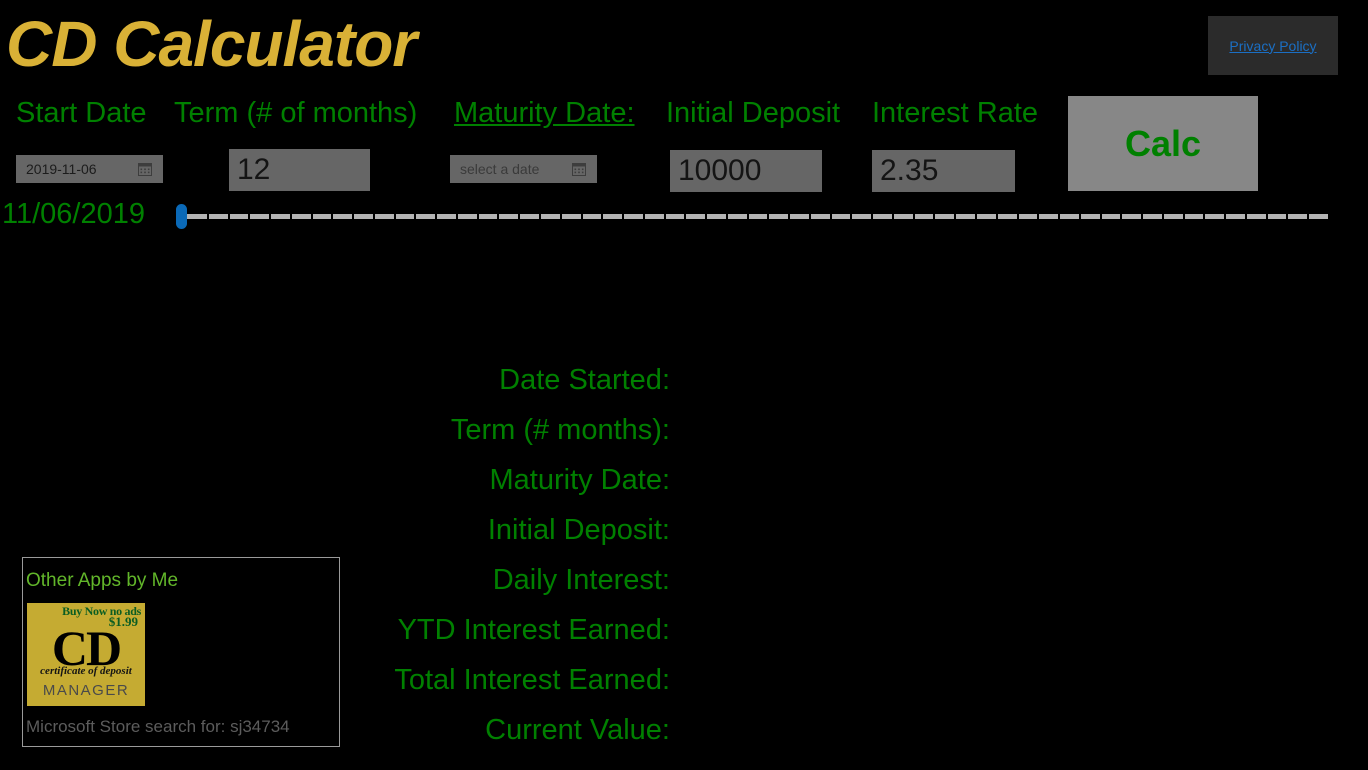 The height and width of the screenshot is (770, 1368). I want to click on buy-now-label: Buy Now no ads, so click(101, 611).